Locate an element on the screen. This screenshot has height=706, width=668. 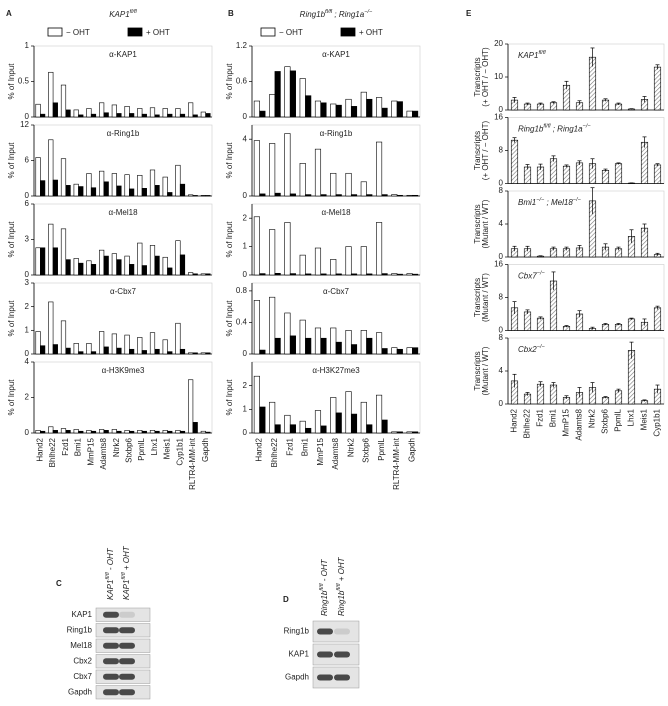
x-tick-label: MmP15 is located at coordinates (566, 422).